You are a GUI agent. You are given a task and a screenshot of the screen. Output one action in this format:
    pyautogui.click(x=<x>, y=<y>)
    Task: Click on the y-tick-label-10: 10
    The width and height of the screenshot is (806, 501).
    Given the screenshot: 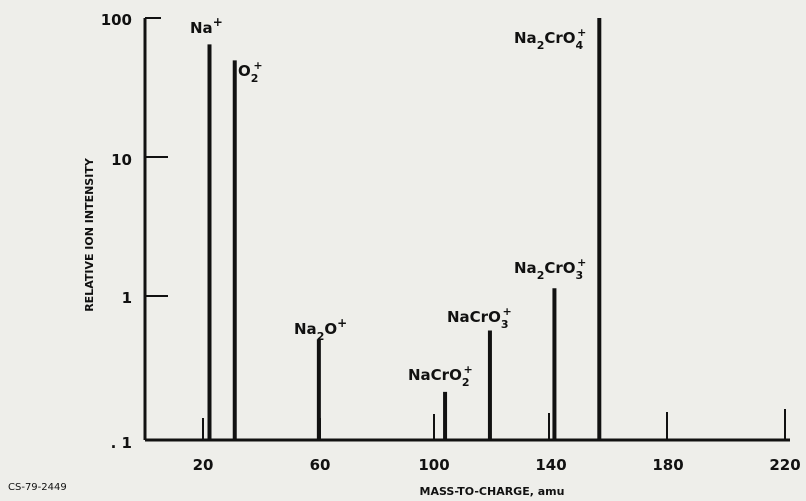 What is the action you would take?
    pyautogui.click(x=121, y=160)
    